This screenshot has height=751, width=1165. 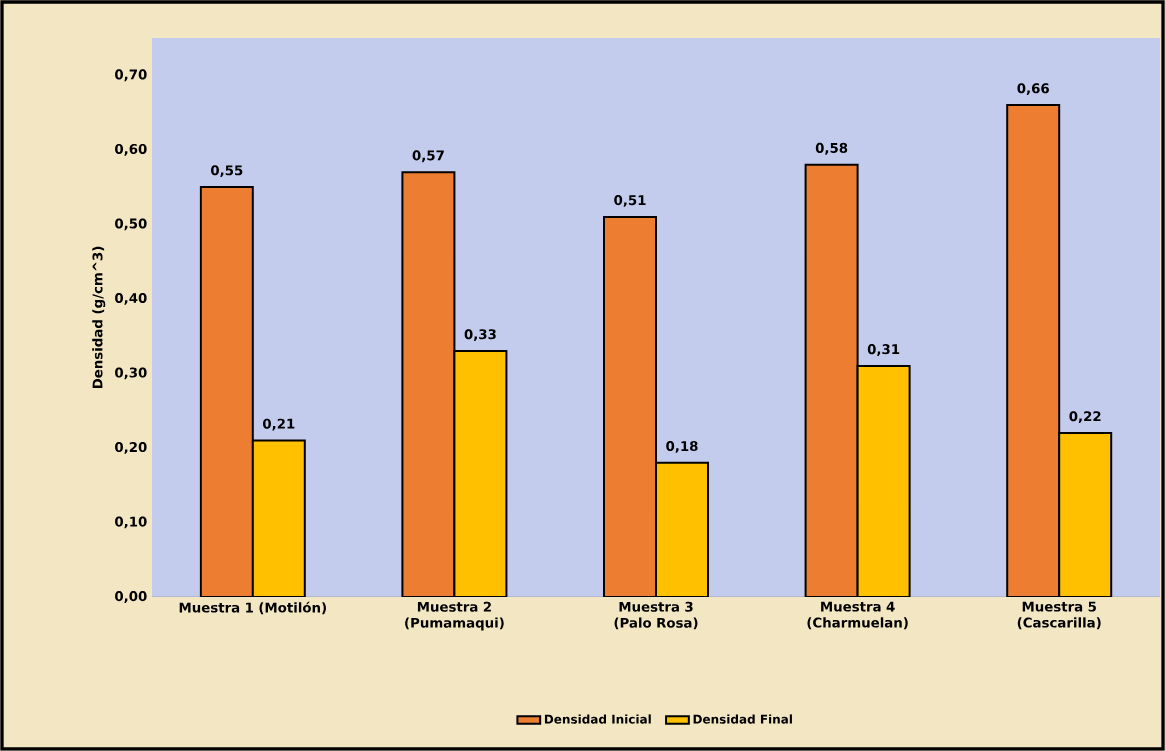 I want to click on legend-label: Densidad Final, so click(x=742, y=719).